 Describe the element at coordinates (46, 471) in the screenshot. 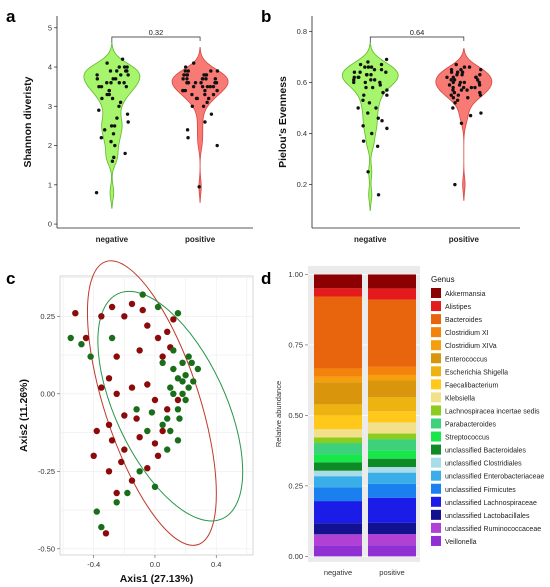

I see `y-tick-label: -0.25` at that location.